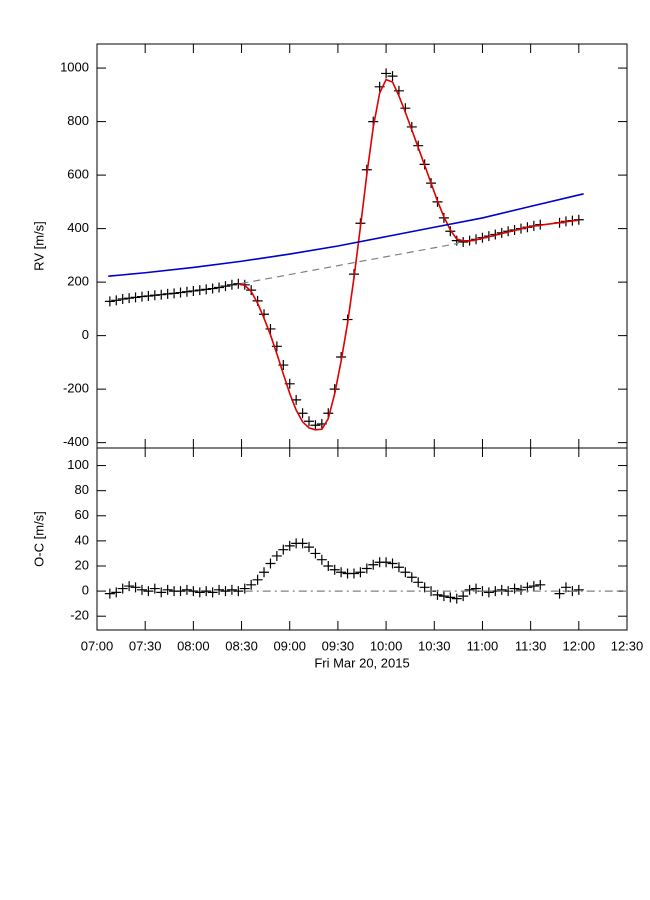  I want to click on y-tick-label: 400, so click(78, 227).